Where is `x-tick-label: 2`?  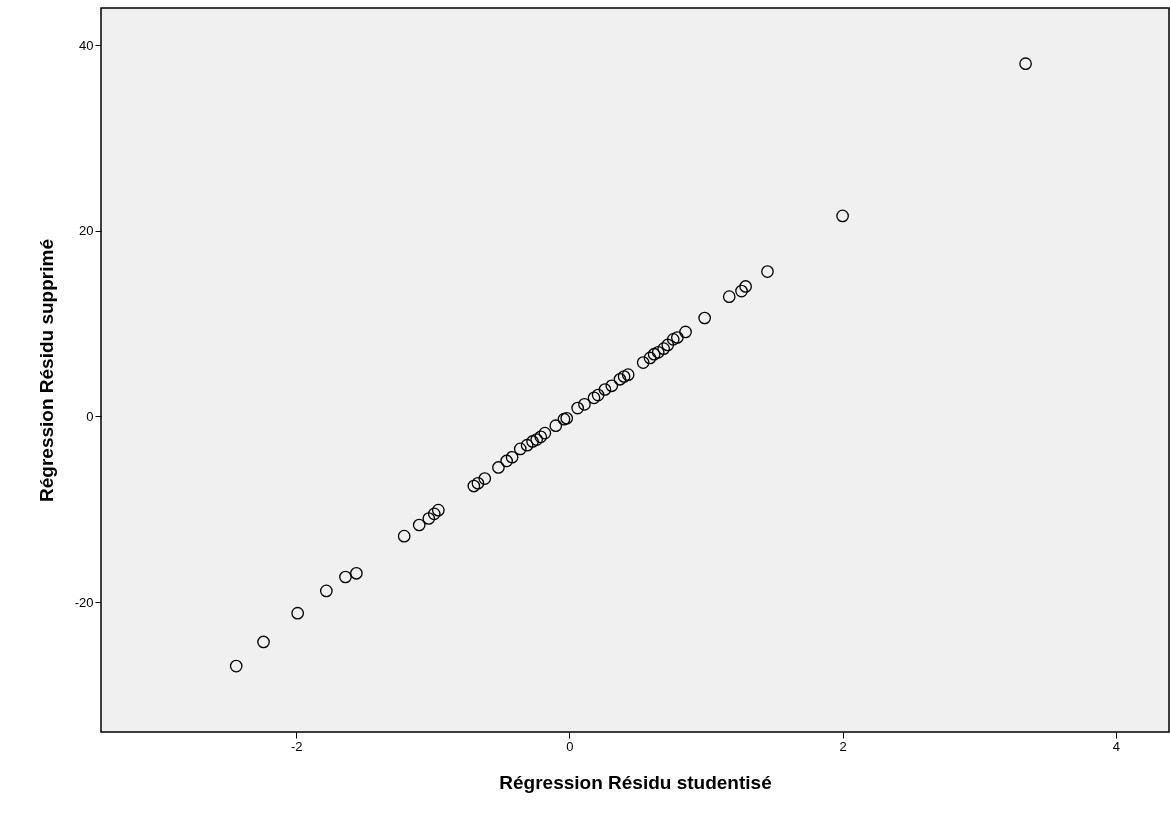 x-tick-label: 2 is located at coordinates (843, 746).